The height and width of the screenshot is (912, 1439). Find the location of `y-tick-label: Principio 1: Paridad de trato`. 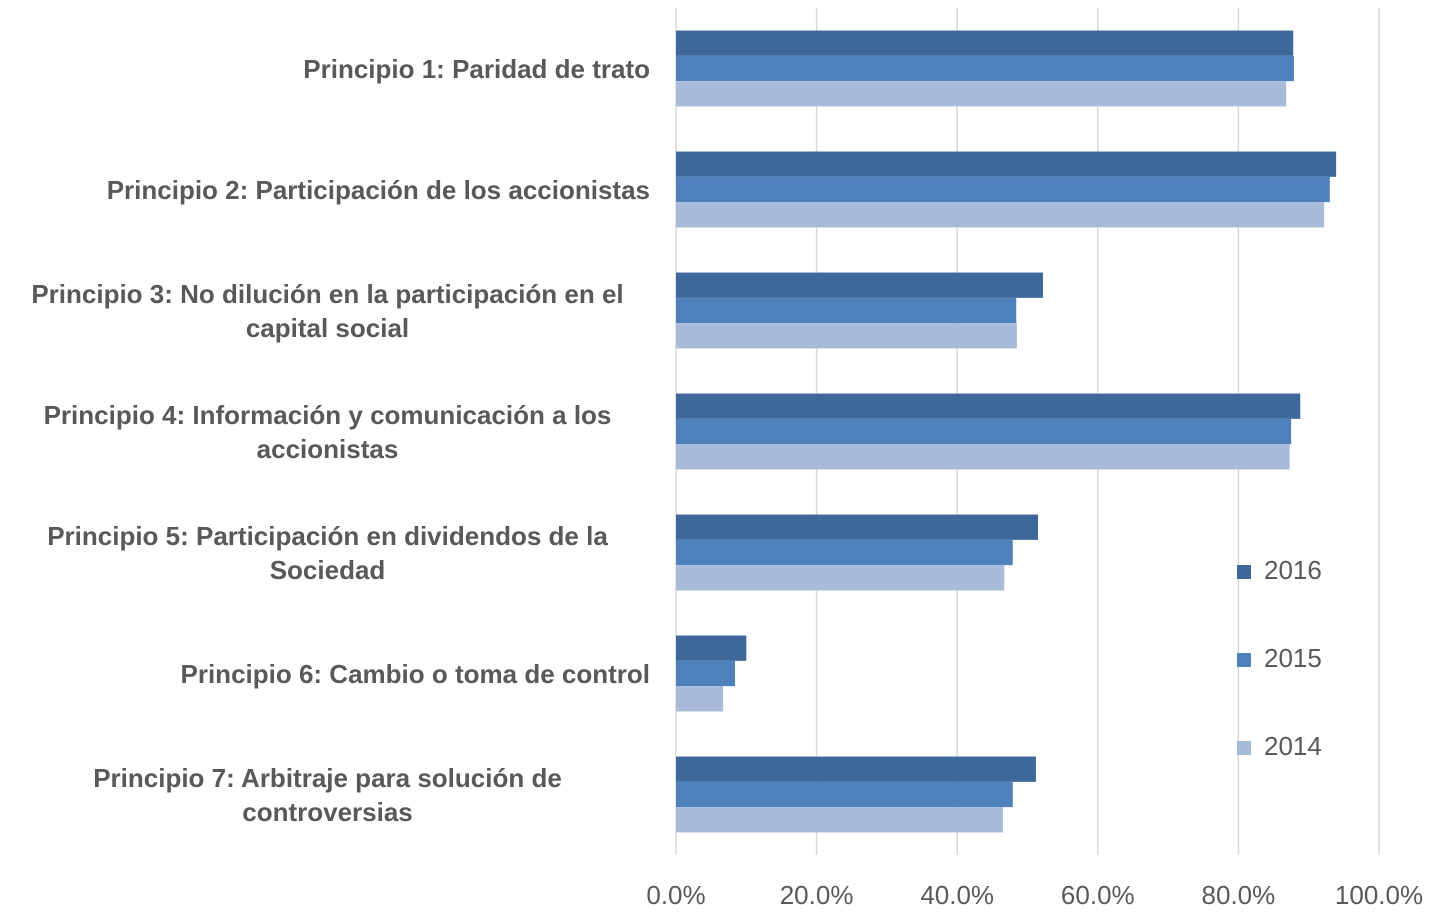

y-tick-label: Principio 1: Paridad de trato is located at coordinates (476, 68).